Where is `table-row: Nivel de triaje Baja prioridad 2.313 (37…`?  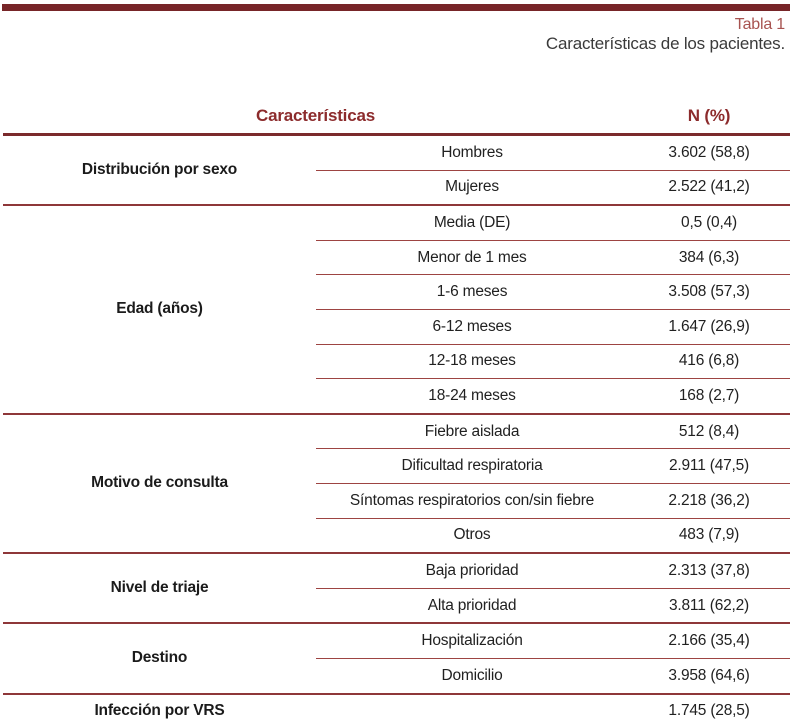 table-row: Nivel de triaje Baja prioridad 2.313 (37… is located at coordinates (397, 588).